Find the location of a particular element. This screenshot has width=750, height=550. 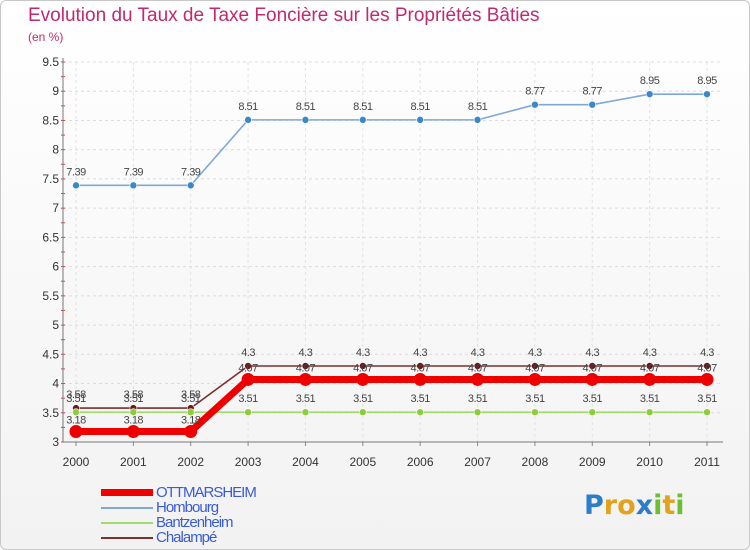

logo-letter: o is located at coordinates (626, 505).